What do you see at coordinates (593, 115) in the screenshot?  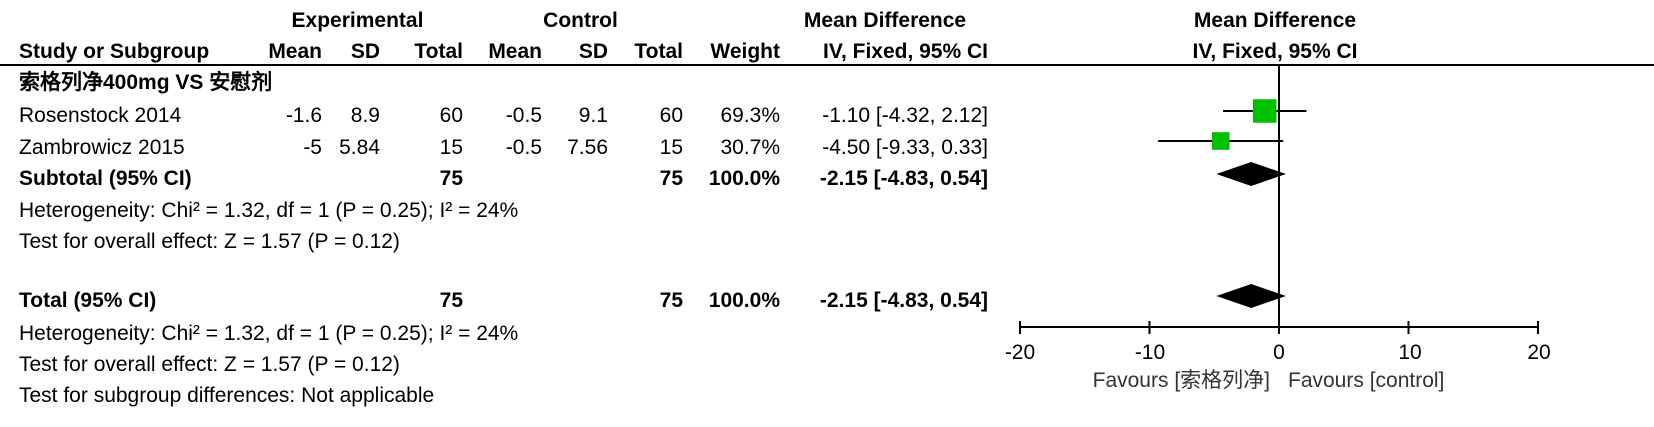 I see `study-ctrl-sd: 9.1` at bounding box center [593, 115].